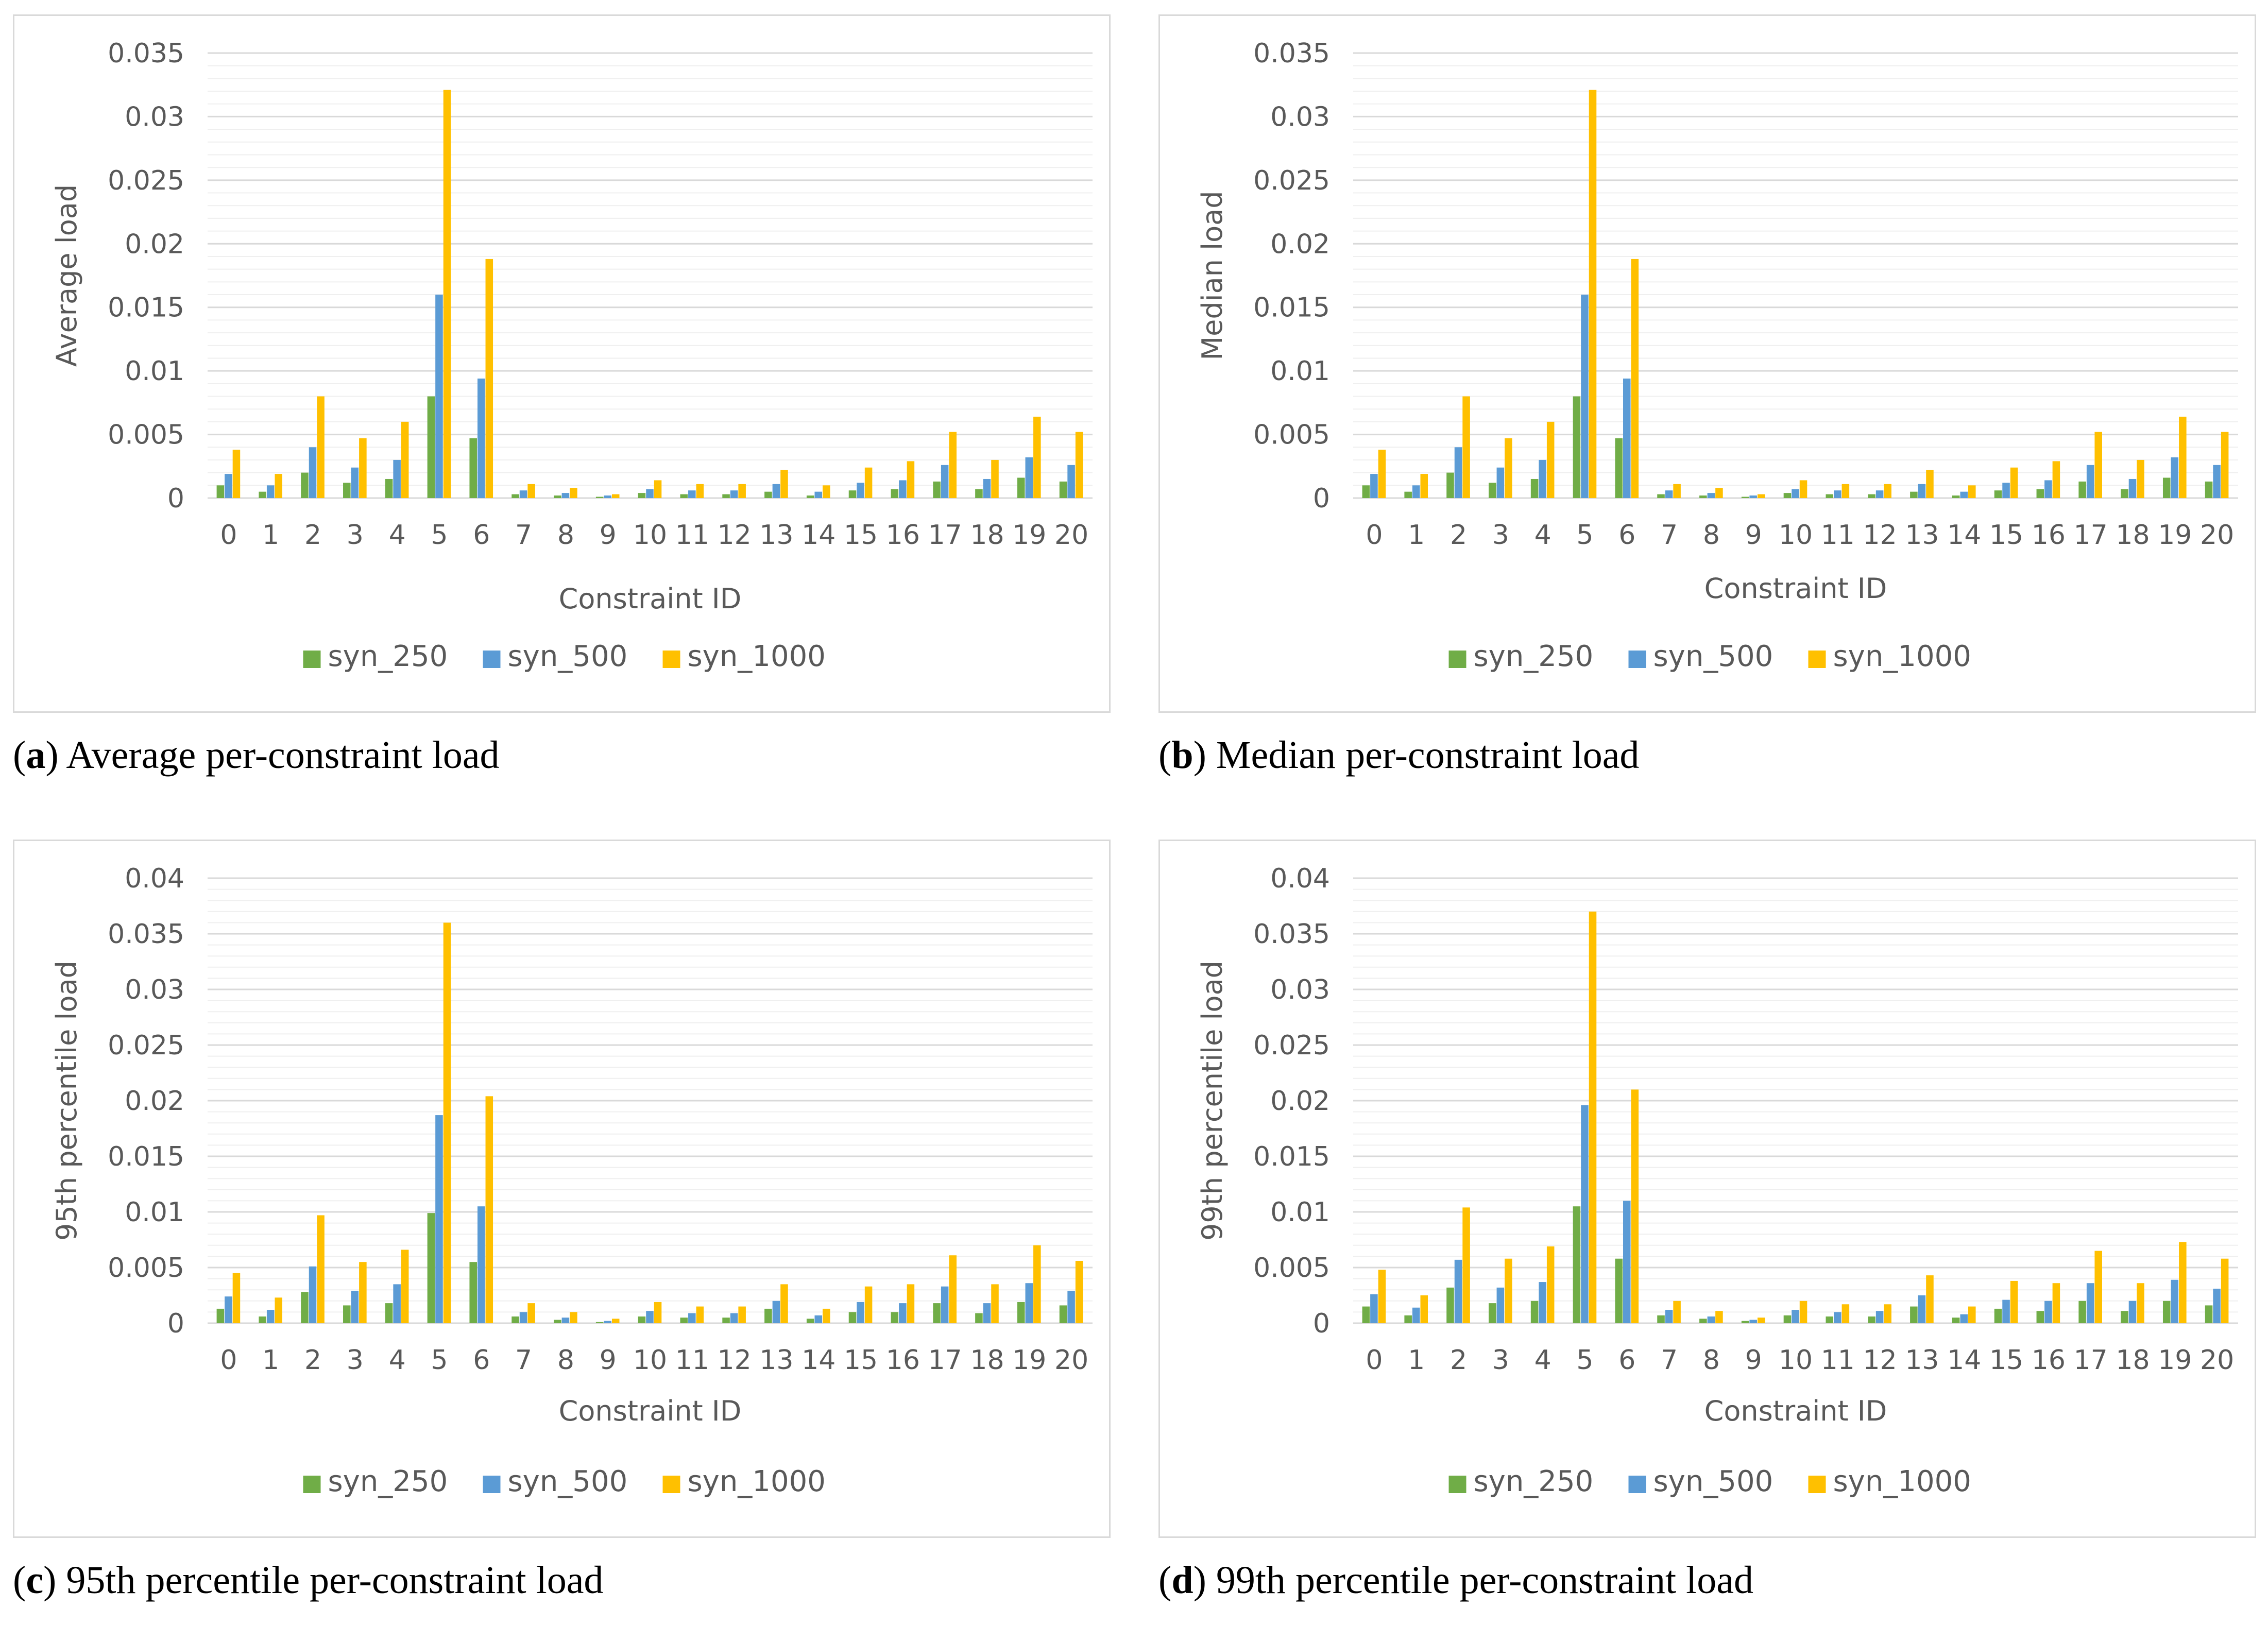 The image size is (2268, 1625). I want to click on x-tick-label: 8, so click(565, 535).